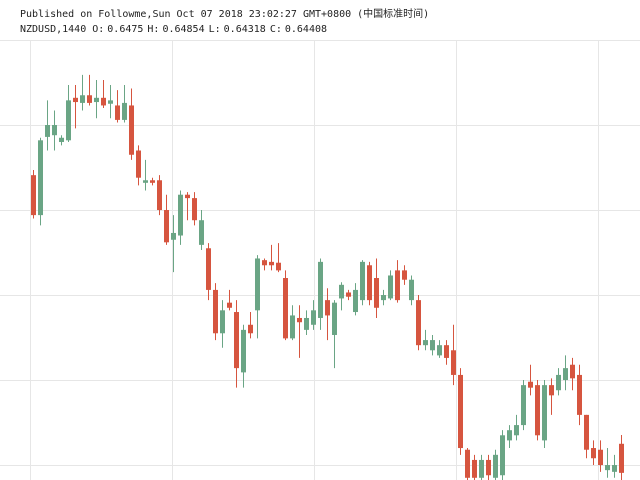 This screenshot has width=640, height=480. What do you see at coordinates (306, 29) in the screenshot?
I see `ohlc-value: 0.64408` at bounding box center [306, 29].